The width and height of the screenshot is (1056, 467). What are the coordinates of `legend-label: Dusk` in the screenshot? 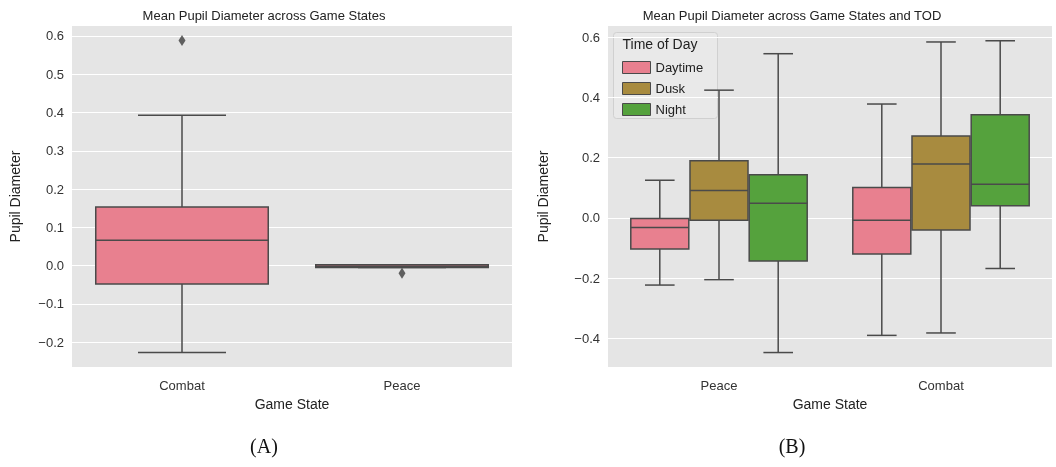 It's located at (670, 88).